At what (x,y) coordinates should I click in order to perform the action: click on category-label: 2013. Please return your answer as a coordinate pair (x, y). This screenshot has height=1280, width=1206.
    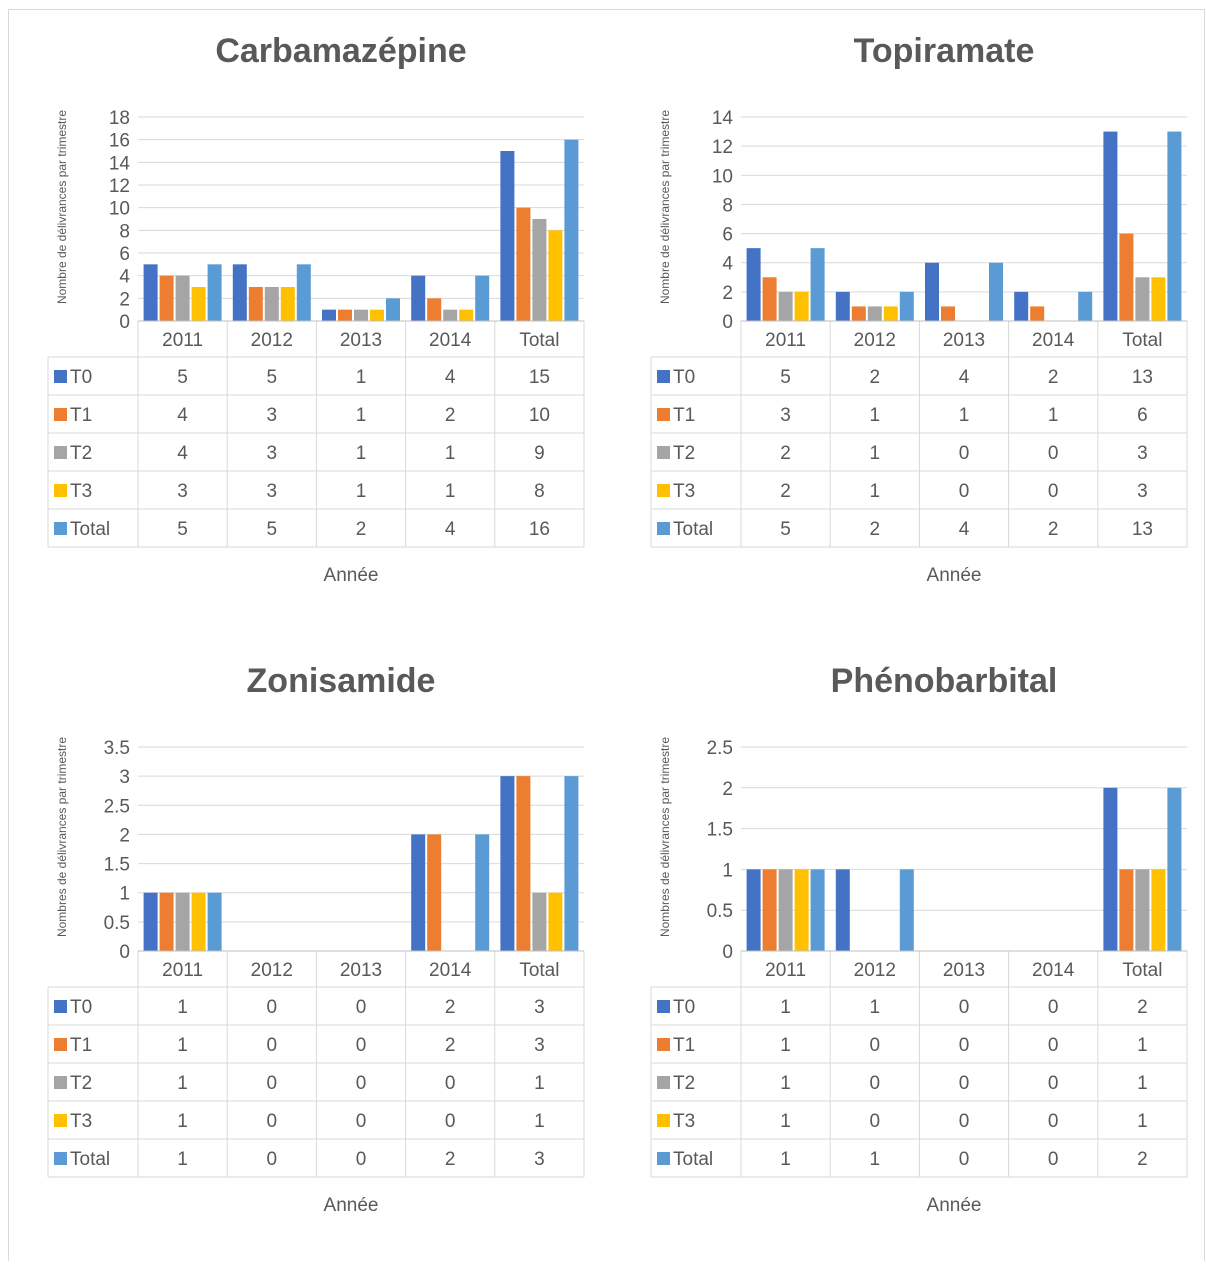
    Looking at the image, I should click on (361, 340).